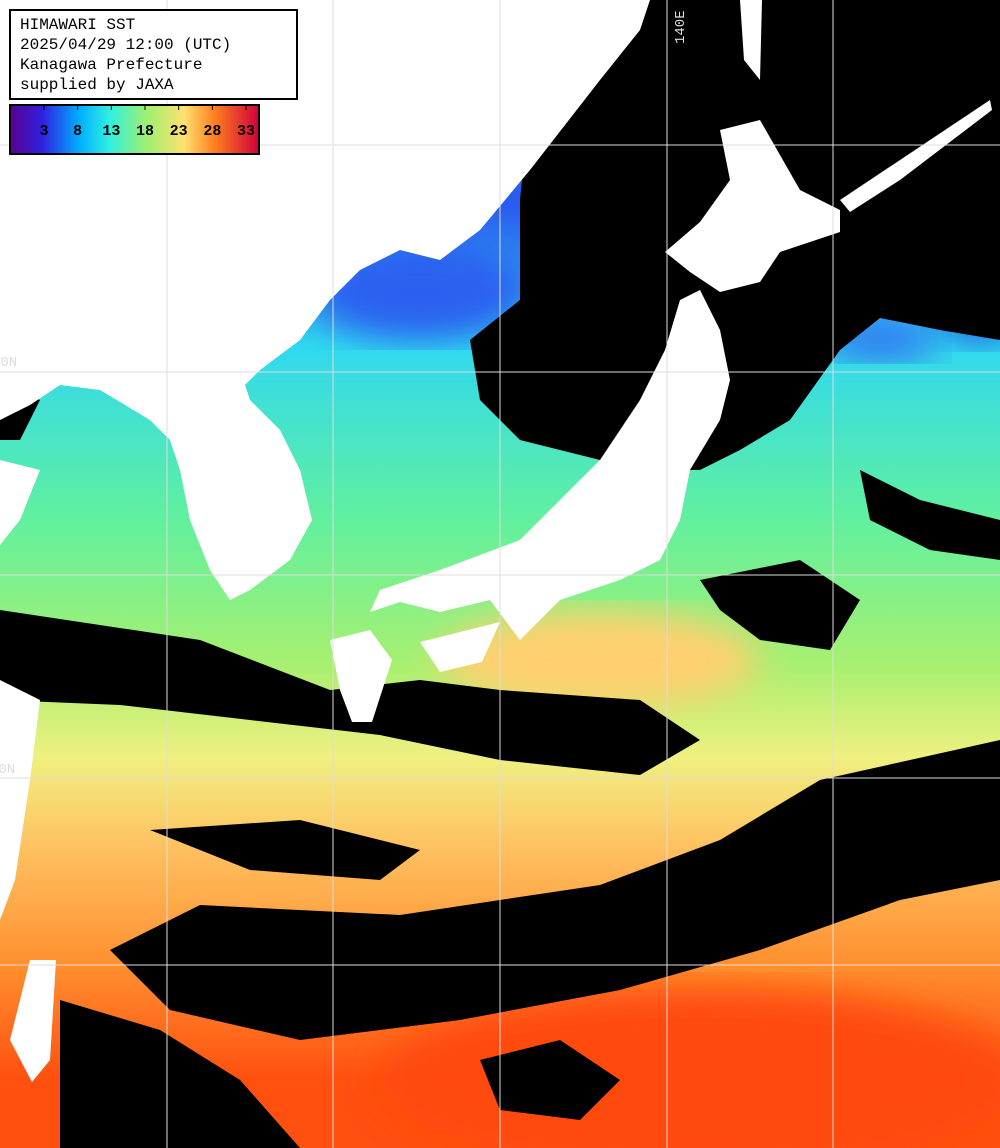 Image resolution: width=1000 pixels, height=1148 pixels. I want to click on header-panel, so click(153, 54).